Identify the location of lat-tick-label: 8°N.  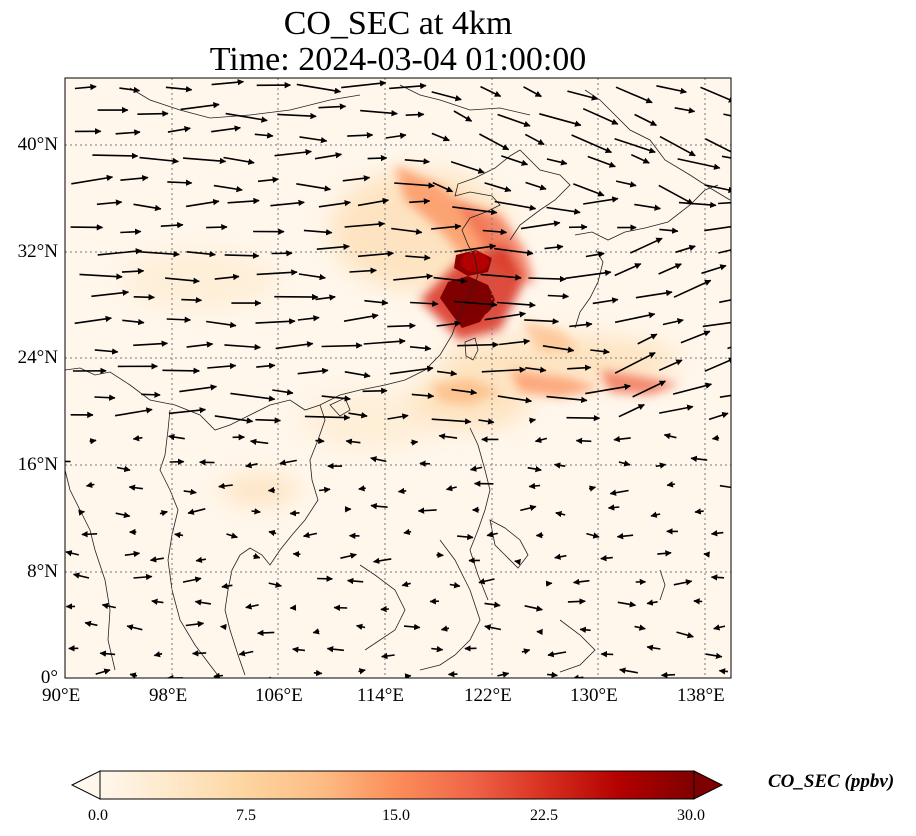
(42, 571).